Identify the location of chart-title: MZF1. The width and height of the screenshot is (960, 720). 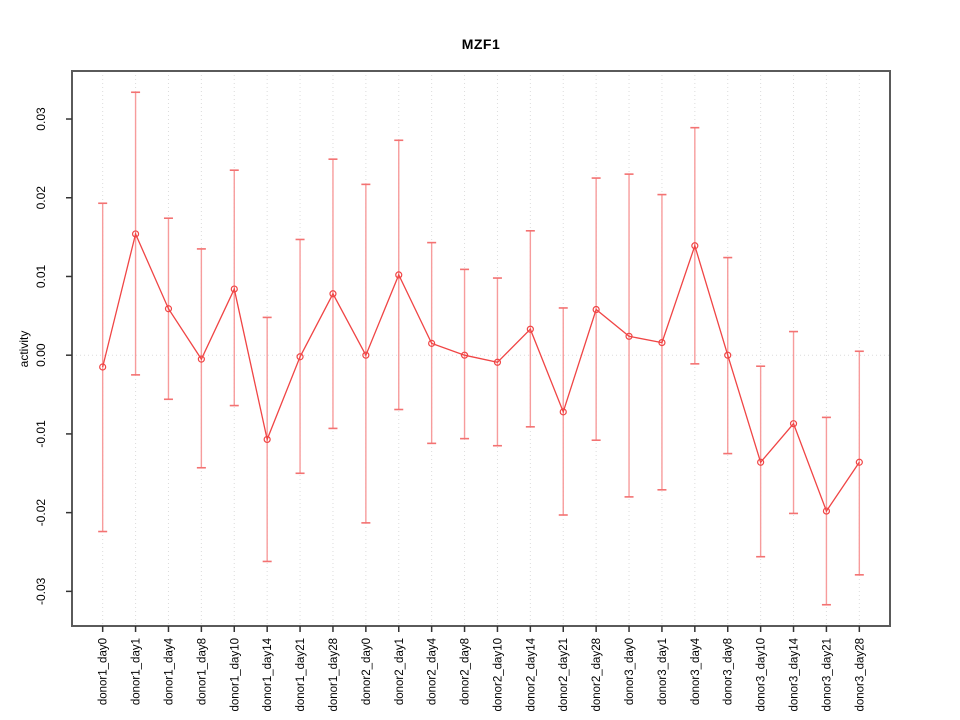
(481, 44).